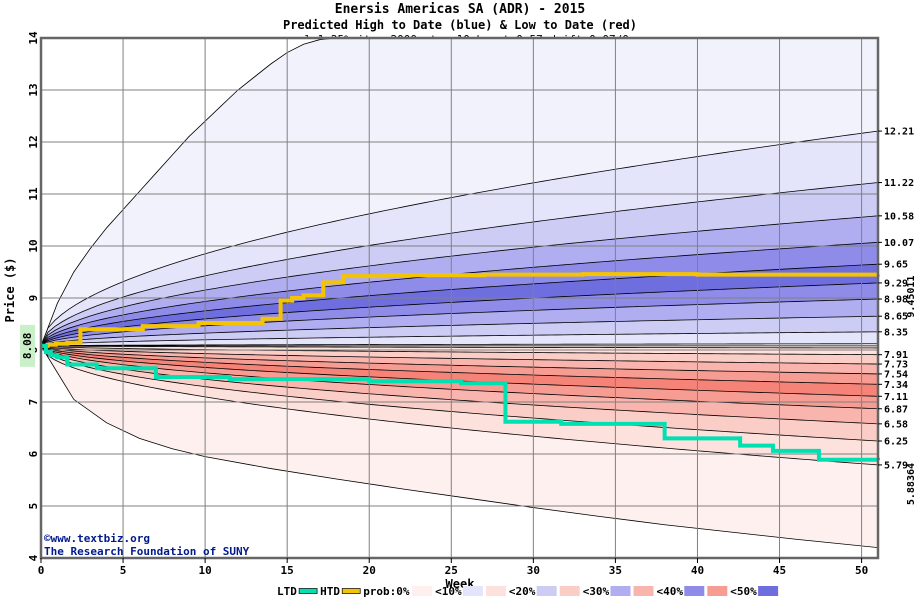 This screenshot has width=920, height=600. I want to click on right-value-label: 11.22, so click(899, 183).